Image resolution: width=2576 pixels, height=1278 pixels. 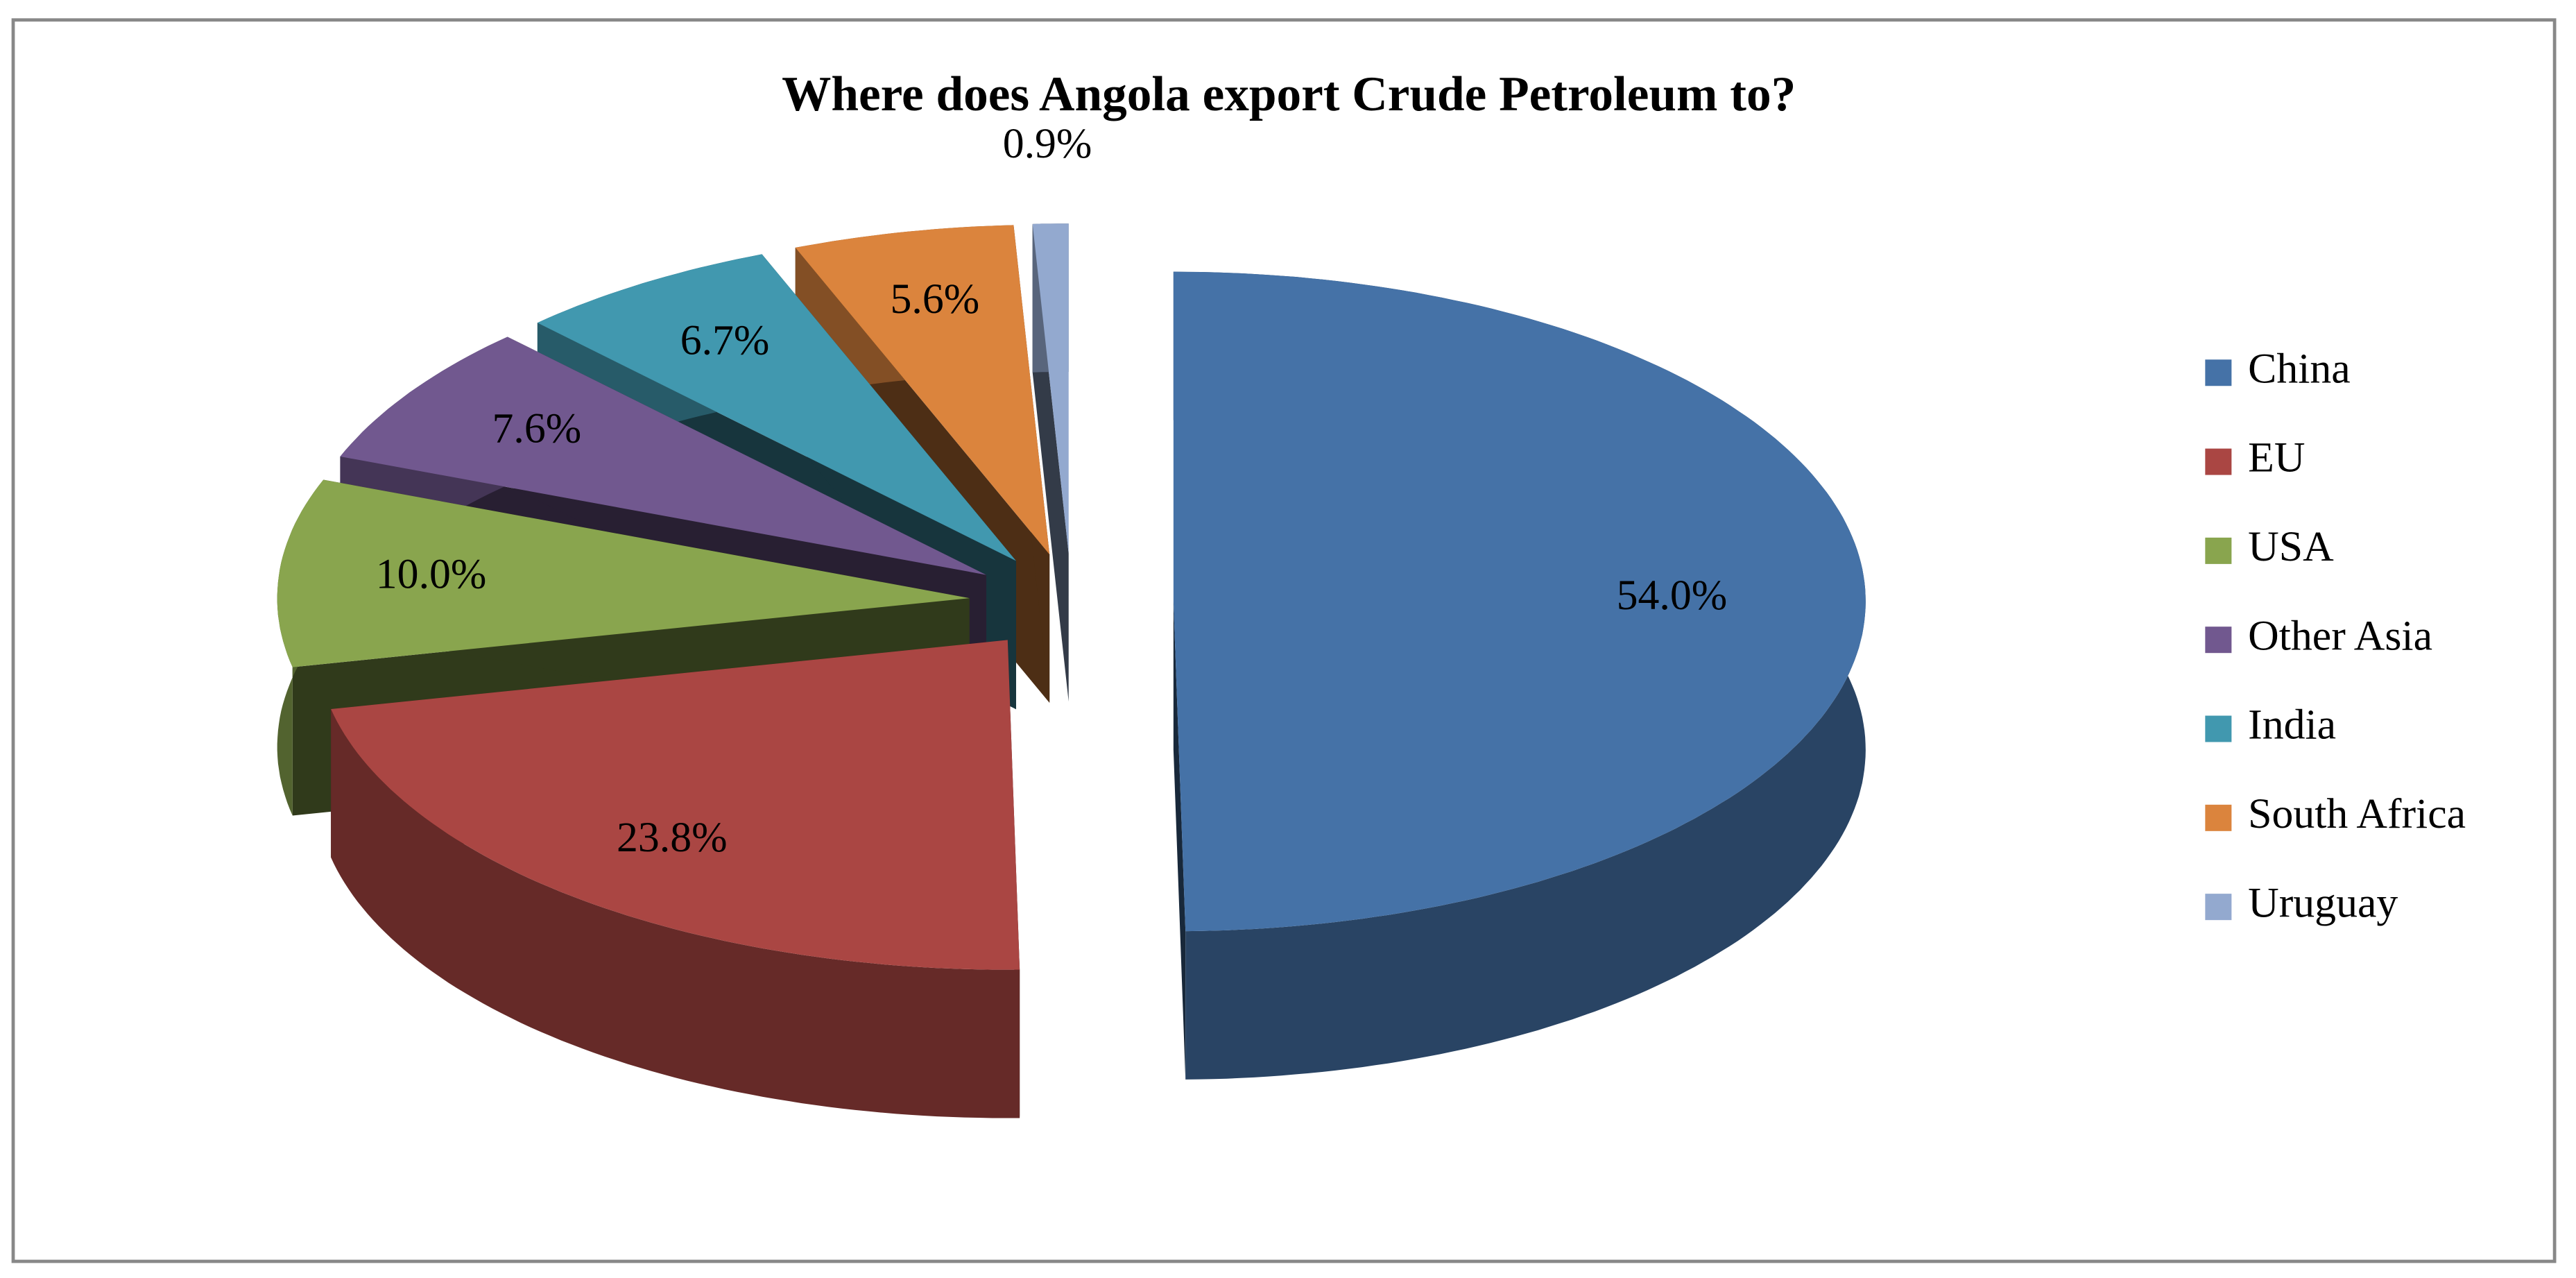 What do you see at coordinates (935, 299) in the screenshot?
I see `data-label: 5.6%` at bounding box center [935, 299].